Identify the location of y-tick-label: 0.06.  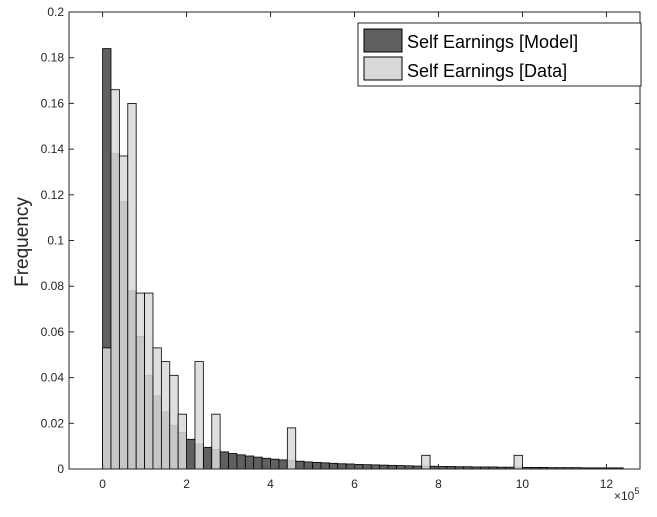
(53, 332).